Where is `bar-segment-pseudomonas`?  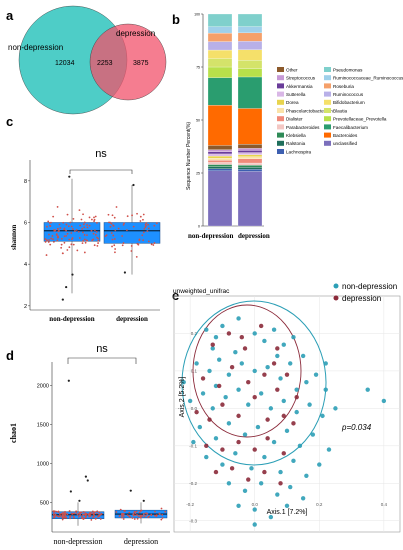 bar-segment-pseudomonas is located at coordinates (220, 20).